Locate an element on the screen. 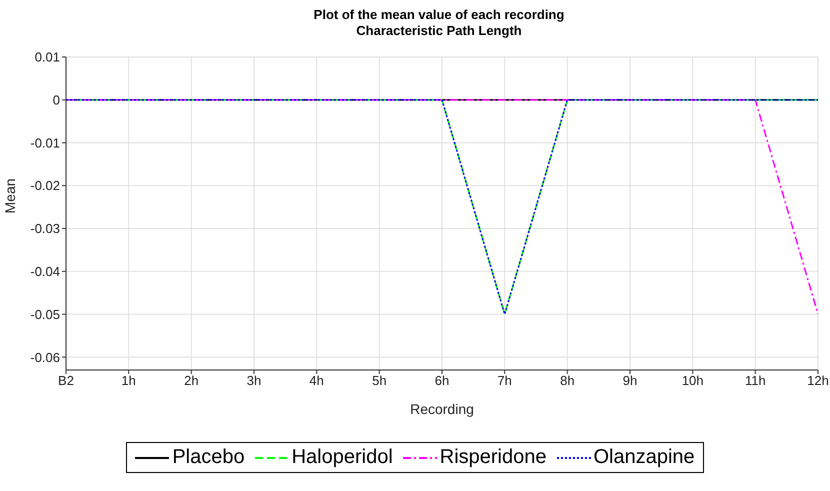 The width and height of the screenshot is (830, 491). legend-label: Olanzapine is located at coordinates (643, 457).